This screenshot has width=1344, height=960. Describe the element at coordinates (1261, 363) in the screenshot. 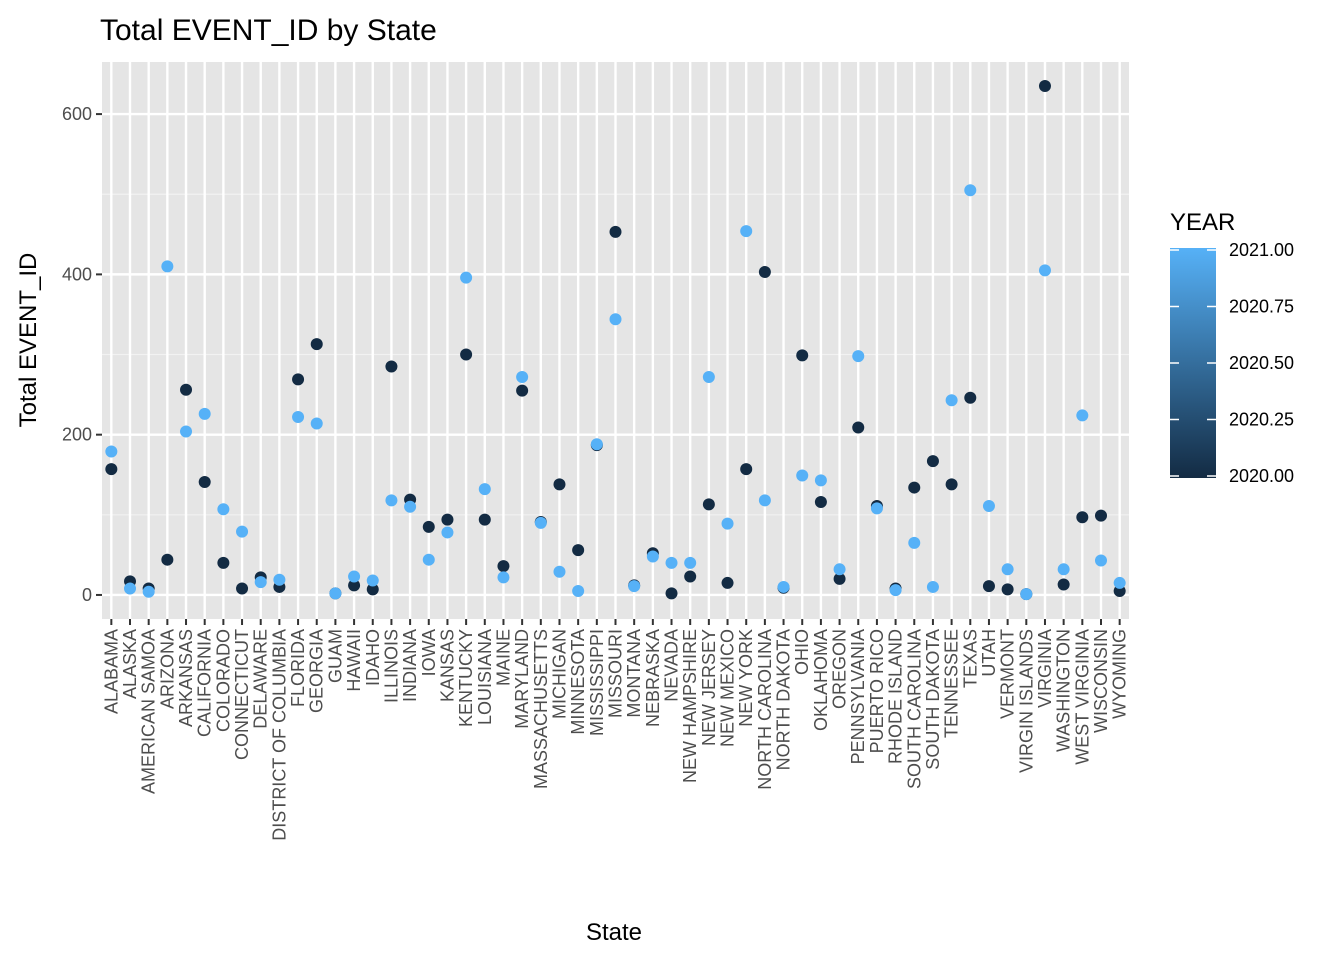

I see `legend-tick-label: 2020.50` at that location.